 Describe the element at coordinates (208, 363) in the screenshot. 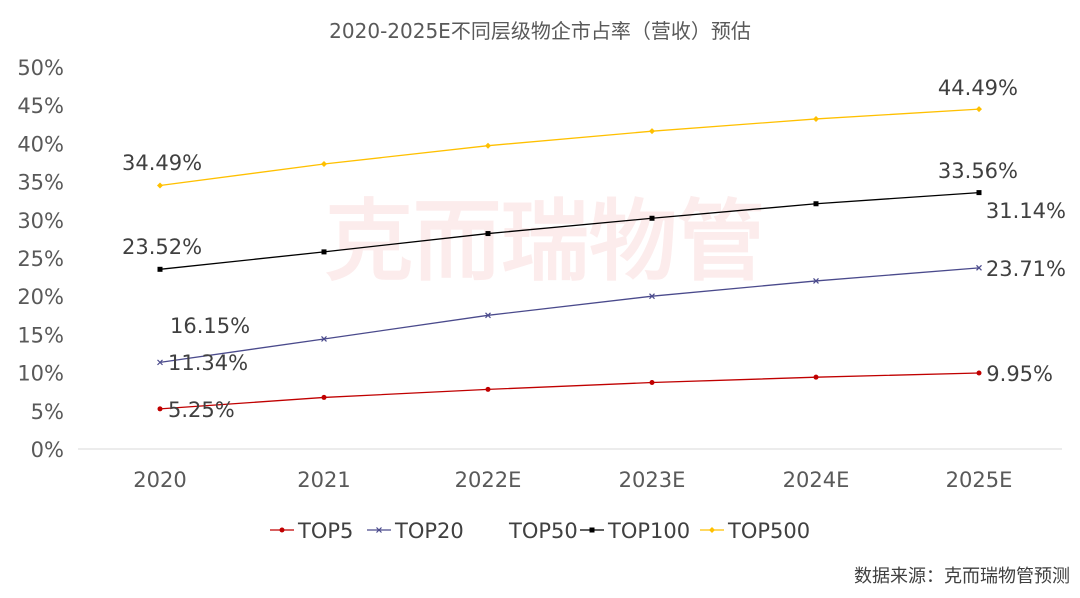

I see `data-label: 11.34%` at that location.